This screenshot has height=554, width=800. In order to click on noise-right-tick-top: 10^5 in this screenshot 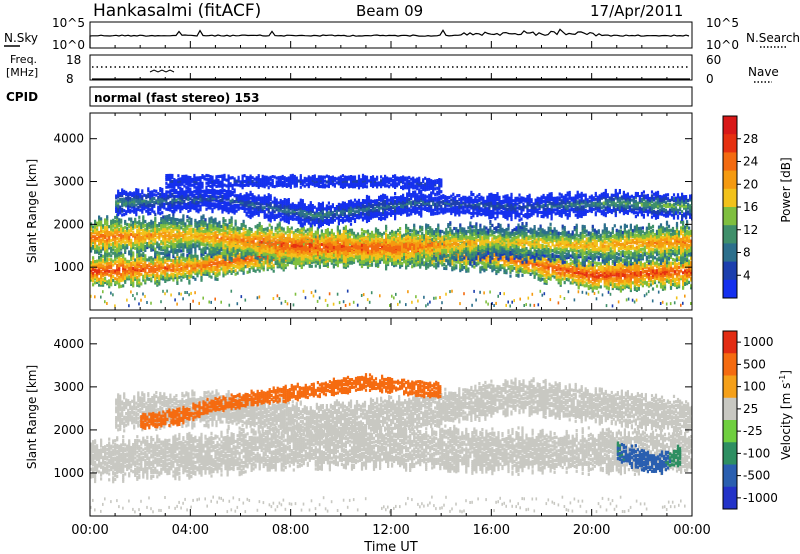, I will do `click(722, 23)`.